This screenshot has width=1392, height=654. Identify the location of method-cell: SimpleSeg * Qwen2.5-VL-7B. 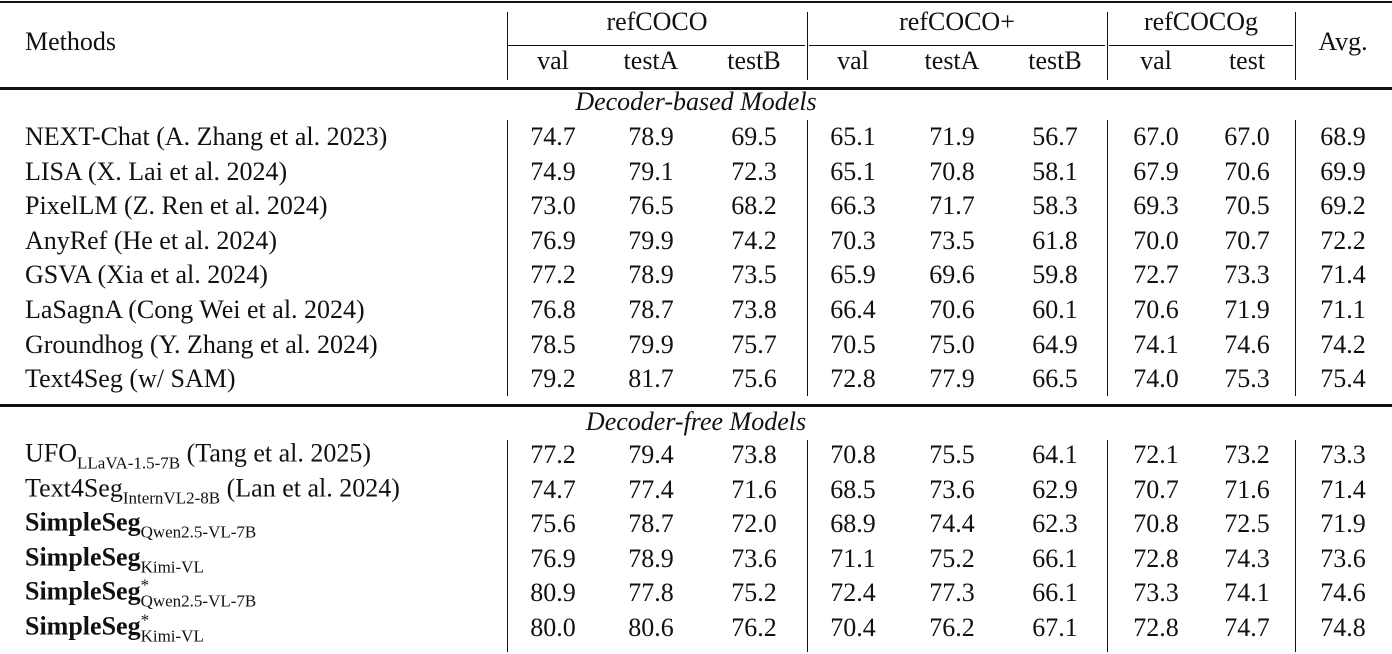
(140, 593).